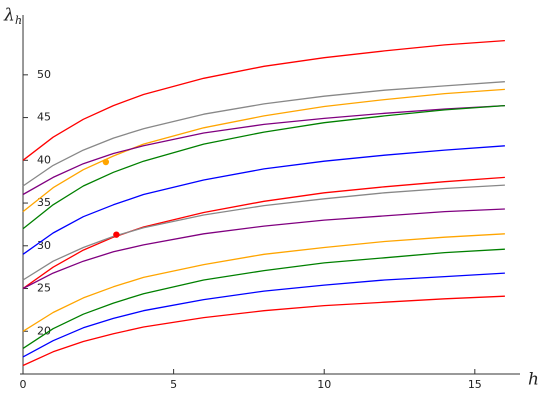 Image resolution: width=545 pixels, height=405 pixels. What do you see at coordinates (44, 245) in the screenshot?
I see `y-tick-label: 30` at bounding box center [44, 245].